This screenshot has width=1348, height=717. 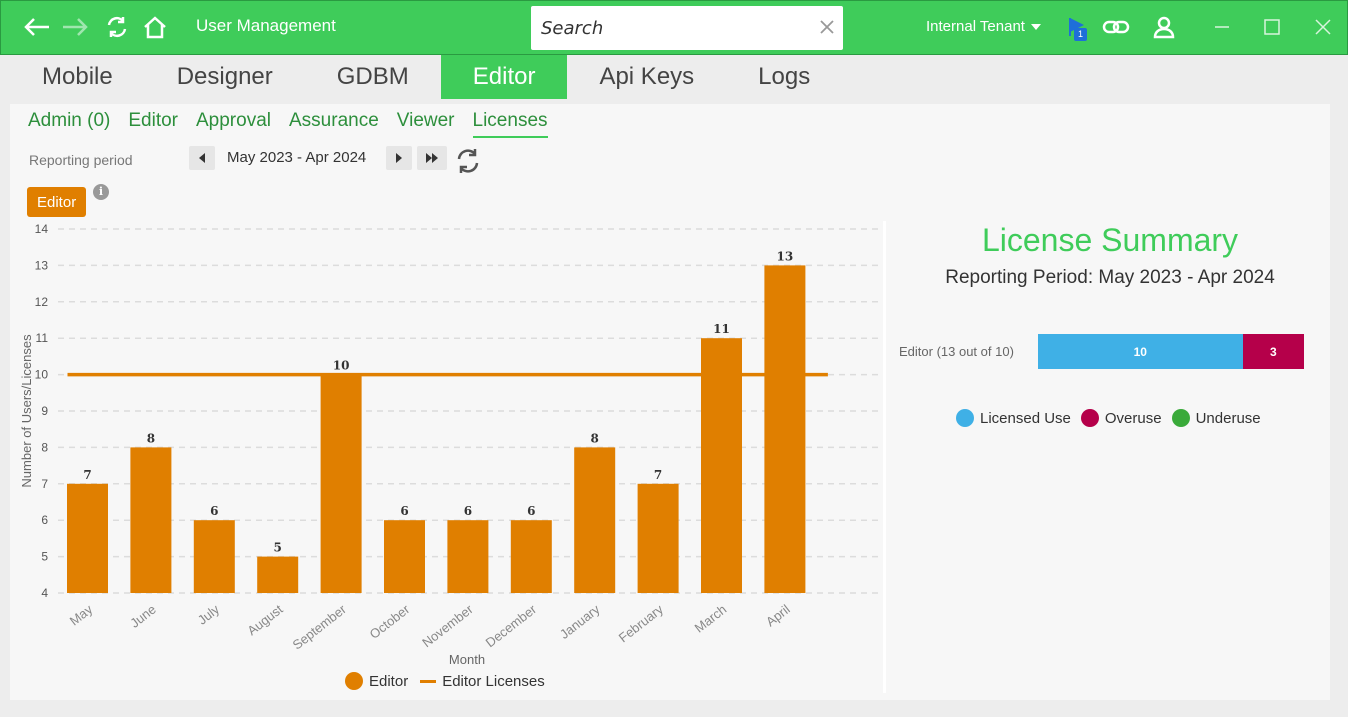 I want to click on x-tick-label: November, so click(x=447, y=625).